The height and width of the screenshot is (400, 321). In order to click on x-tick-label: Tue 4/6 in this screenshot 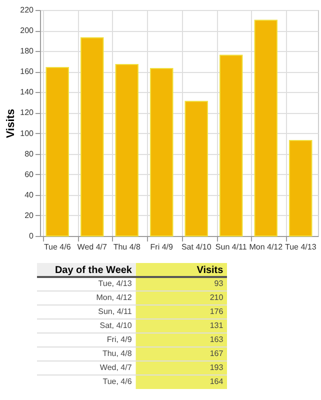, I will do `click(58, 247)`.